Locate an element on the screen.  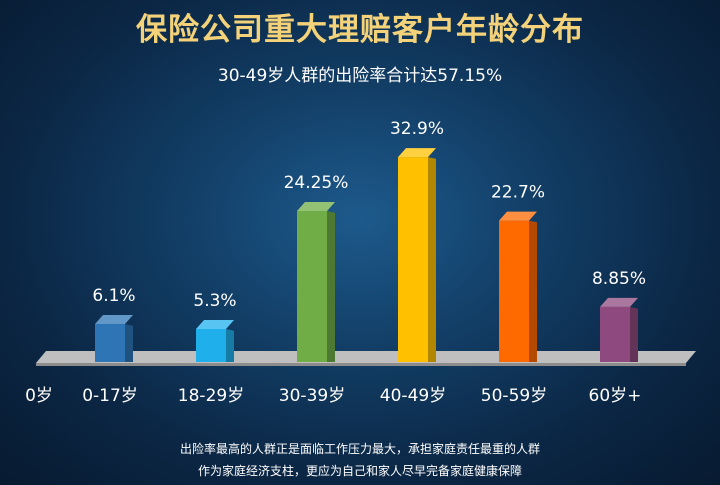
category-label: 50-59岁 is located at coordinates (514, 396).